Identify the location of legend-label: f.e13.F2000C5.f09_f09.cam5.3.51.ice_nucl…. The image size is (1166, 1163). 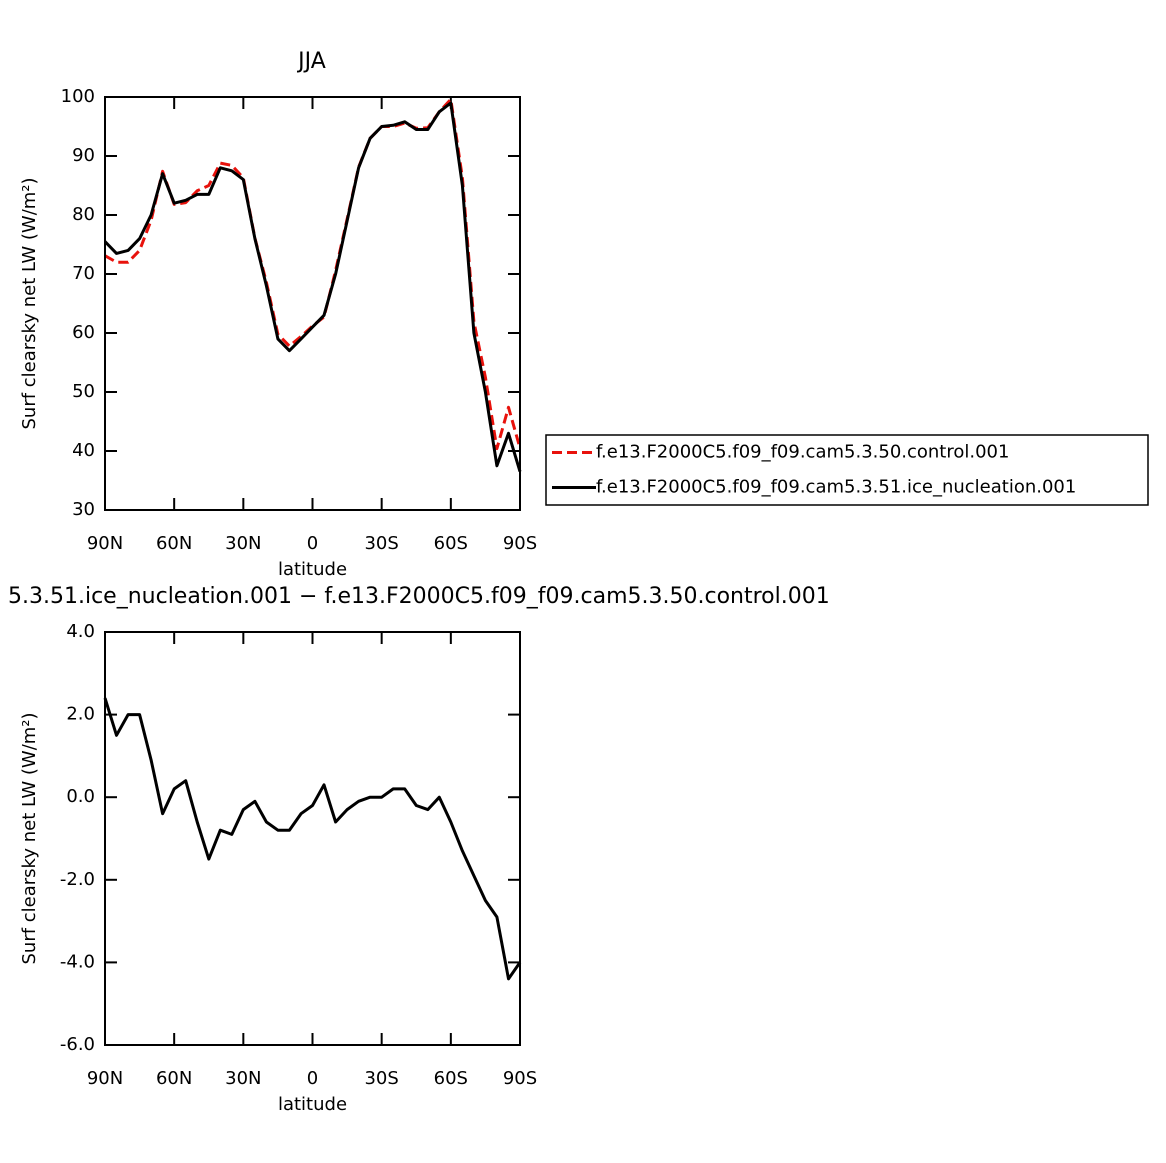
(836, 487).